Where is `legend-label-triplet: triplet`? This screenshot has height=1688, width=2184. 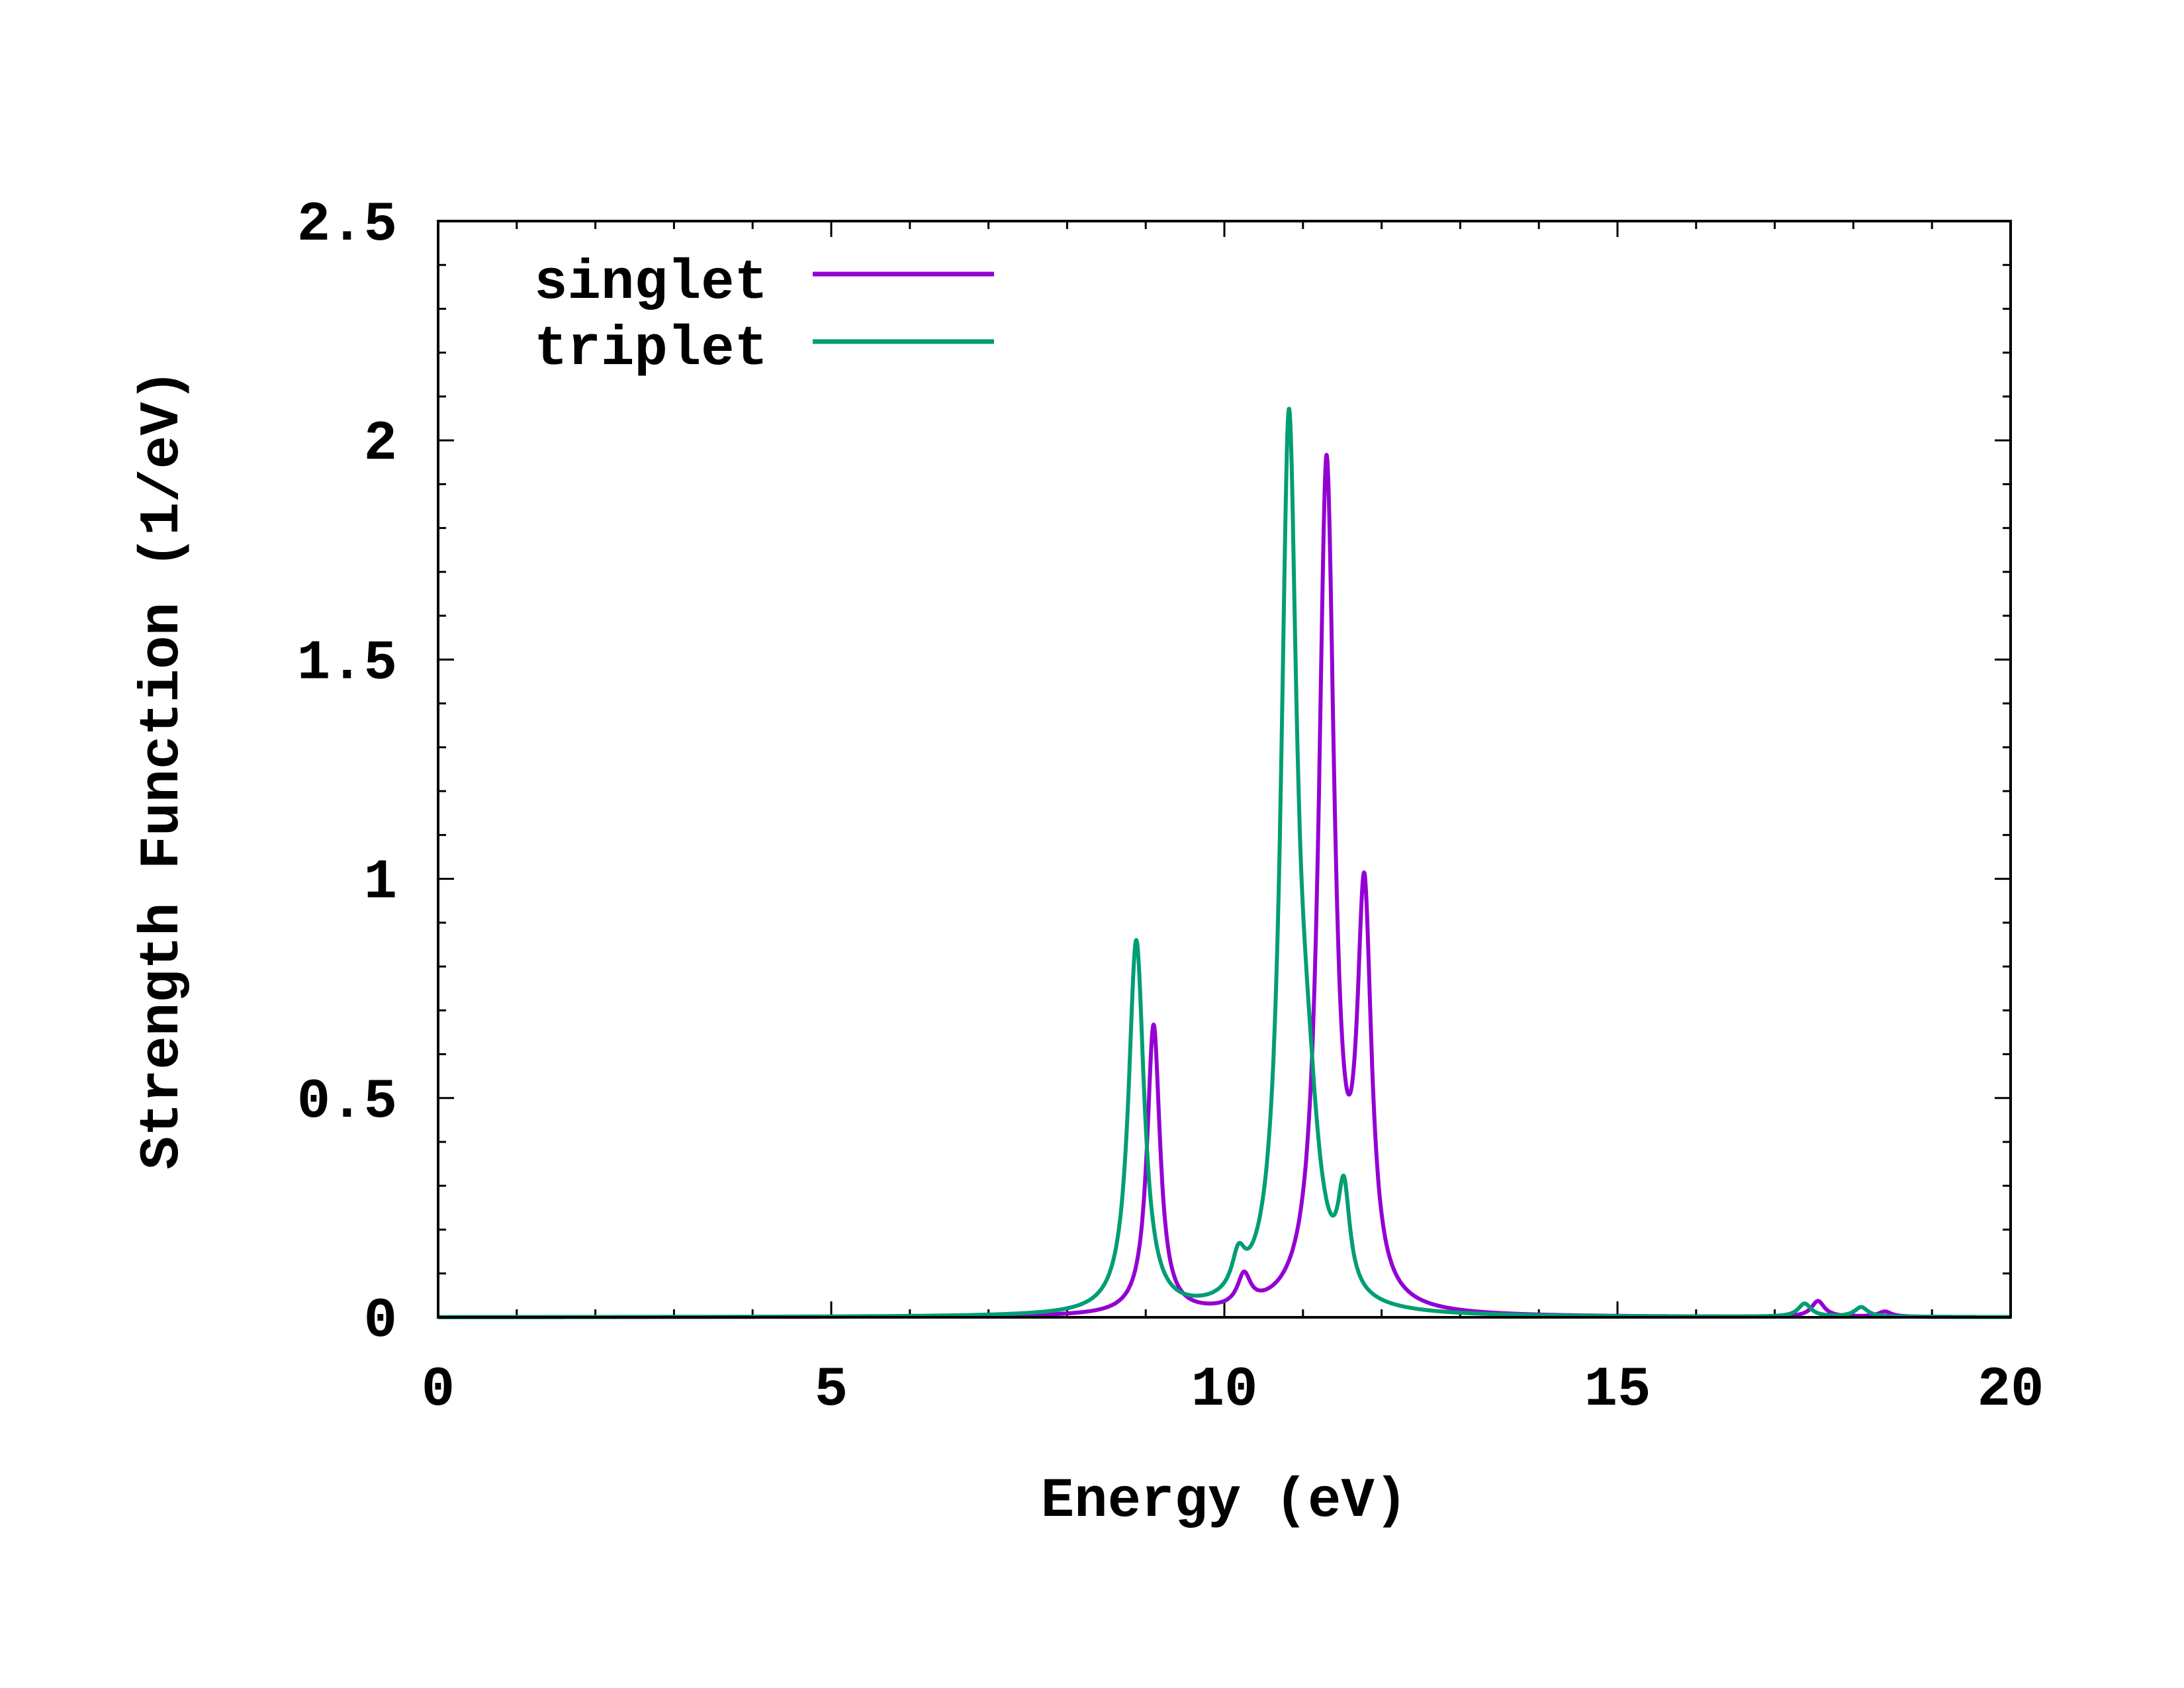
legend-label-triplet: triplet is located at coordinates (651, 349).